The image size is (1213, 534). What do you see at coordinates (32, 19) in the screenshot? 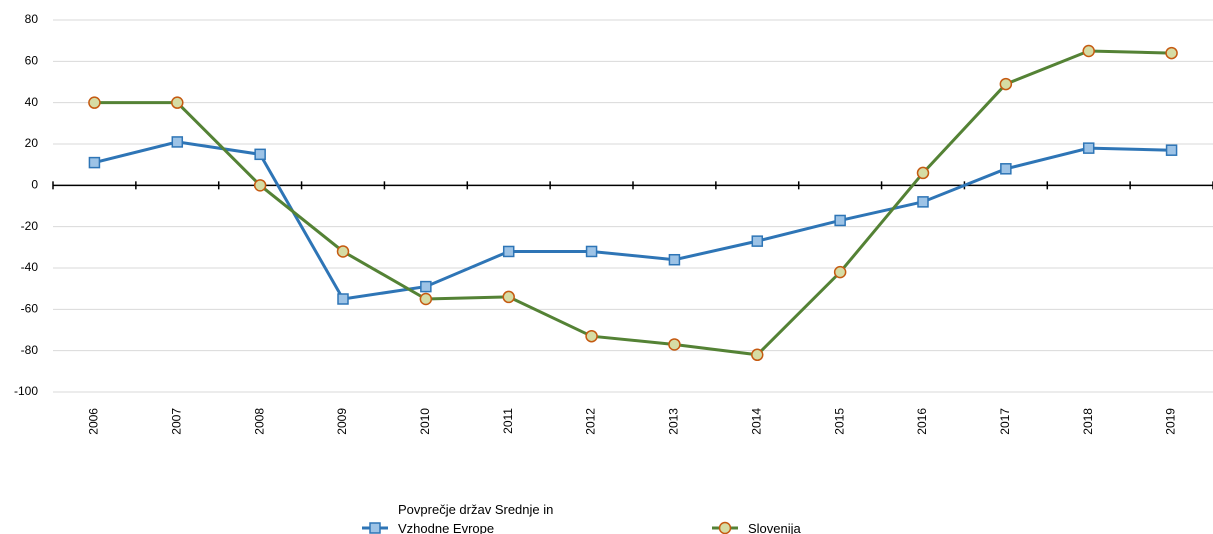
I see `y-tick-label: 80` at bounding box center [32, 19].